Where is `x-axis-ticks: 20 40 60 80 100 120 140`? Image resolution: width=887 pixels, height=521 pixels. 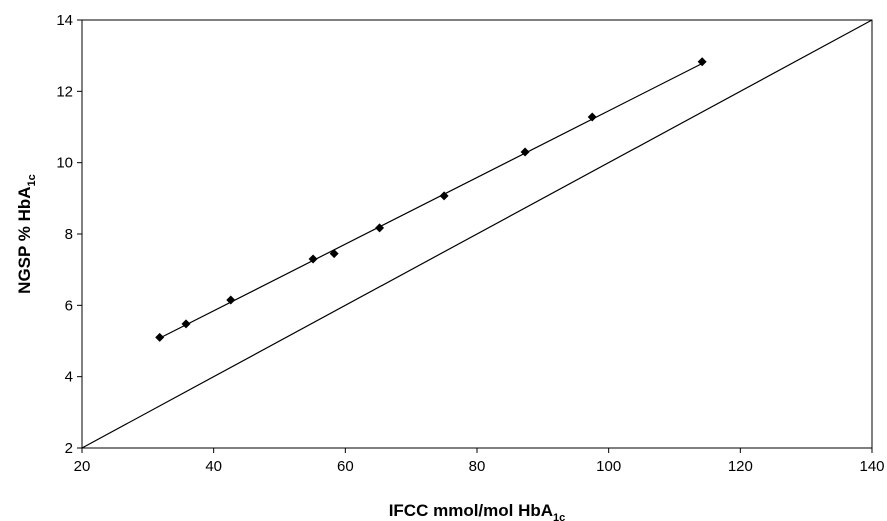 x-axis-ticks: 20 40 60 80 100 120 140 is located at coordinates (479, 461).